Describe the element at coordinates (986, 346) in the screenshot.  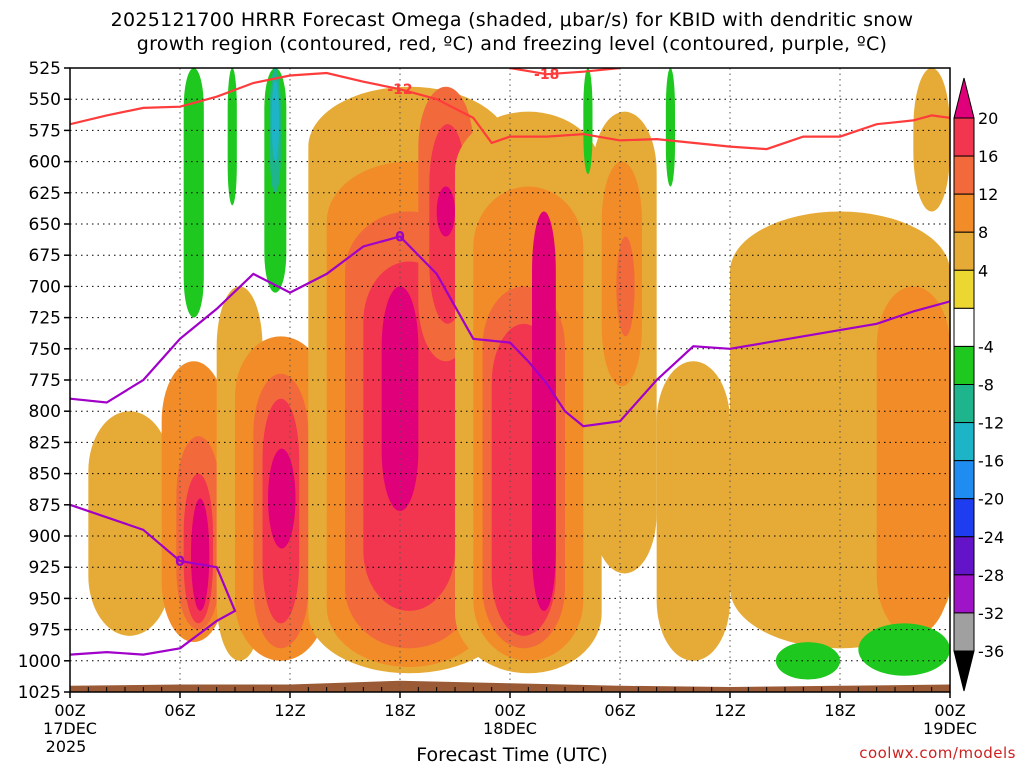
I see `colorbar-label: -4` at that location.